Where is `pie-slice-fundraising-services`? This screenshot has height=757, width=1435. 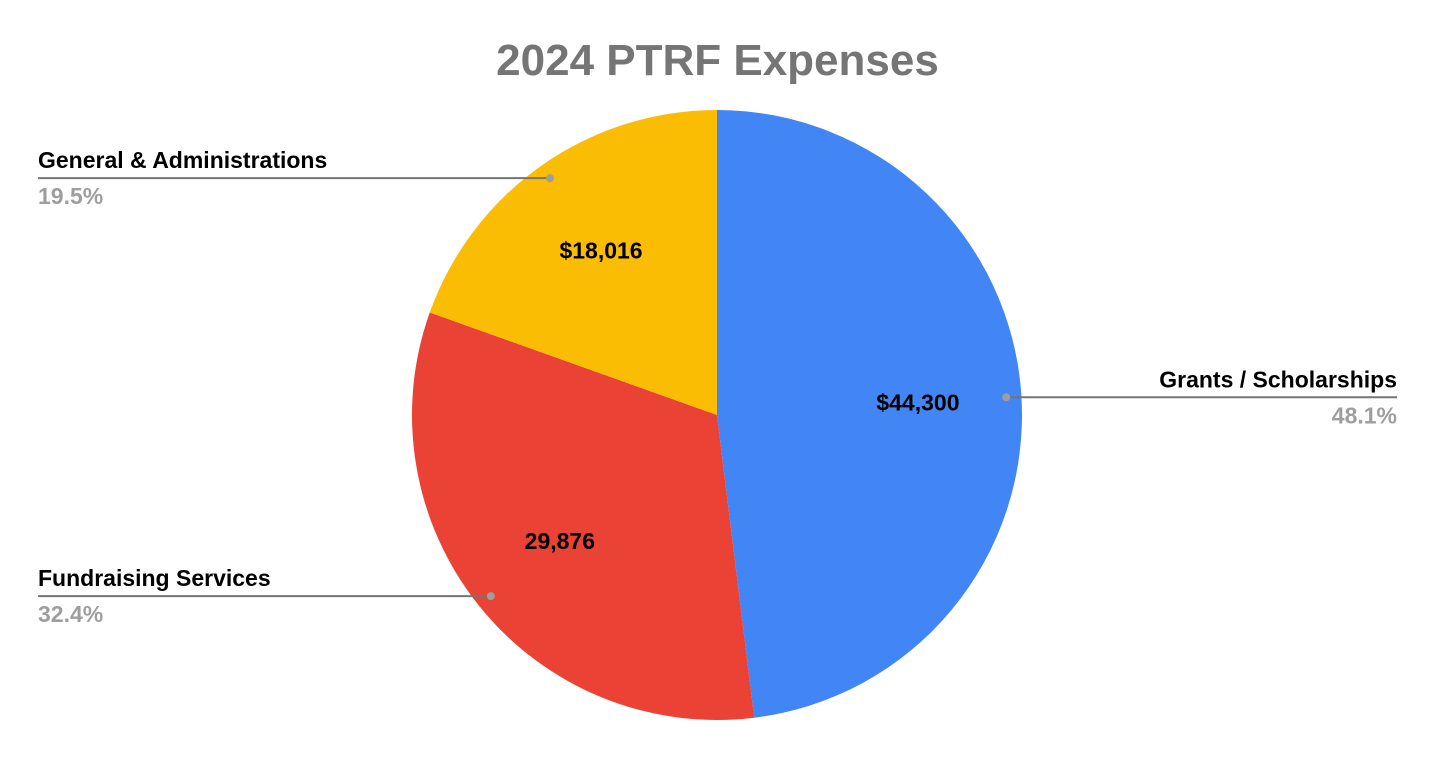 pie-slice-fundraising-services is located at coordinates (583, 516).